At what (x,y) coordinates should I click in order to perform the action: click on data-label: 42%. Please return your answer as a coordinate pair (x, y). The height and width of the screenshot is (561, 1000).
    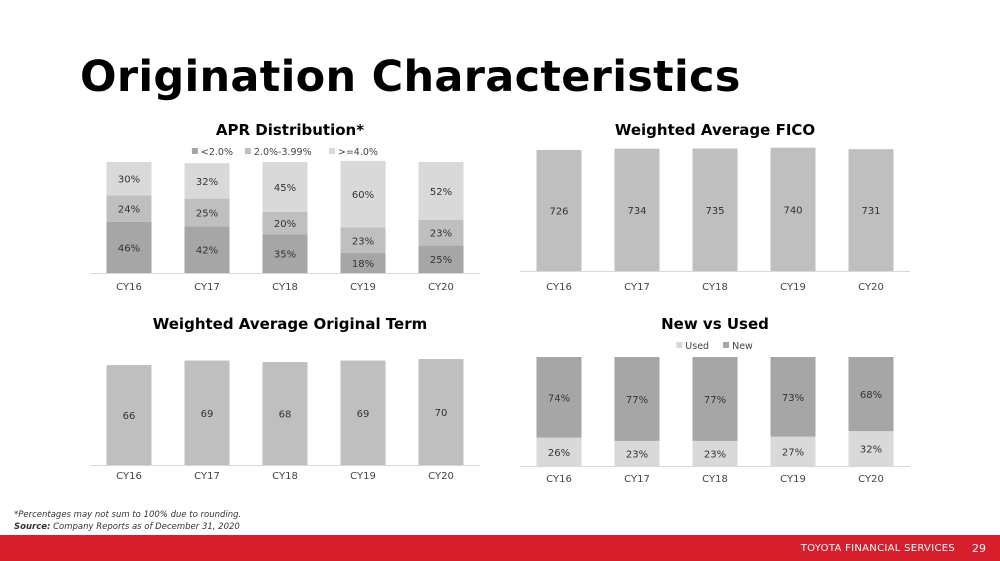
    Looking at the image, I should click on (207, 251).